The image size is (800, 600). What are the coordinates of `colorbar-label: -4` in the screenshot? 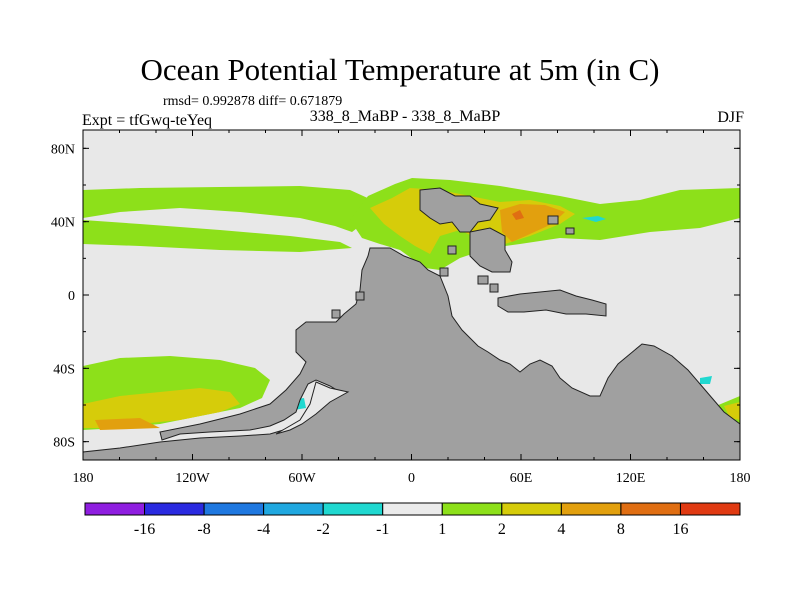 It's located at (263, 529).